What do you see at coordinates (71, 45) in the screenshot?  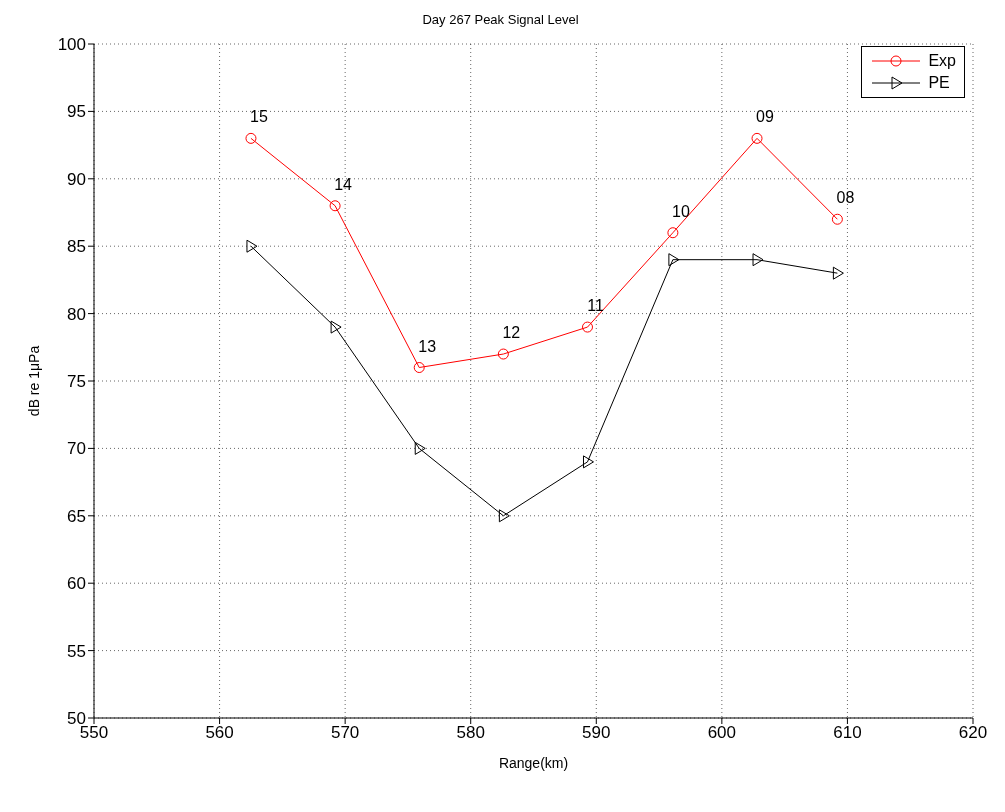 I see `y-tick-label: 100` at bounding box center [71, 45].